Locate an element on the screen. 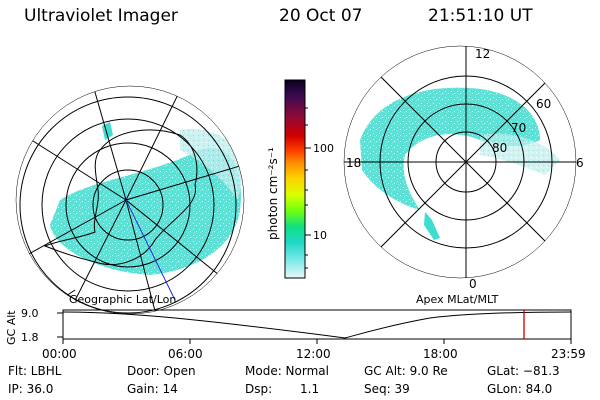 The width and height of the screenshot is (600, 400). alt-ylabel: GC Alt is located at coordinates (11, 327).